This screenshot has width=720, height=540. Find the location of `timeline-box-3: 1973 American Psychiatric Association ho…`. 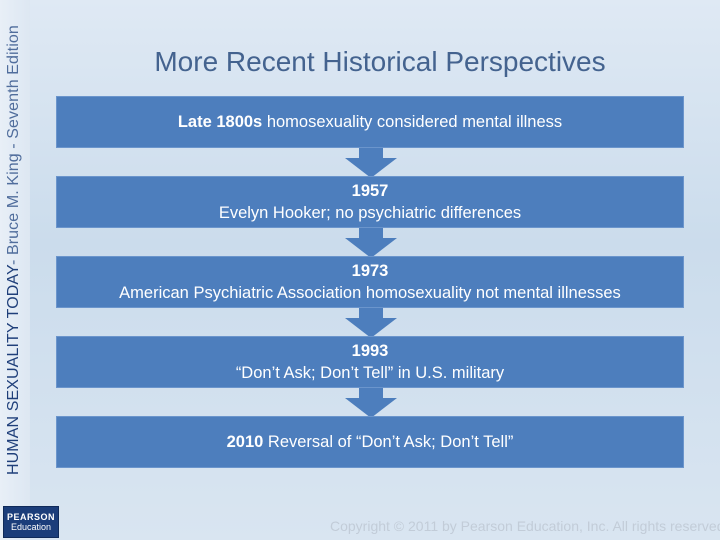

timeline-box-3: 1973 American Psychiatric Association ho… is located at coordinates (370, 282).